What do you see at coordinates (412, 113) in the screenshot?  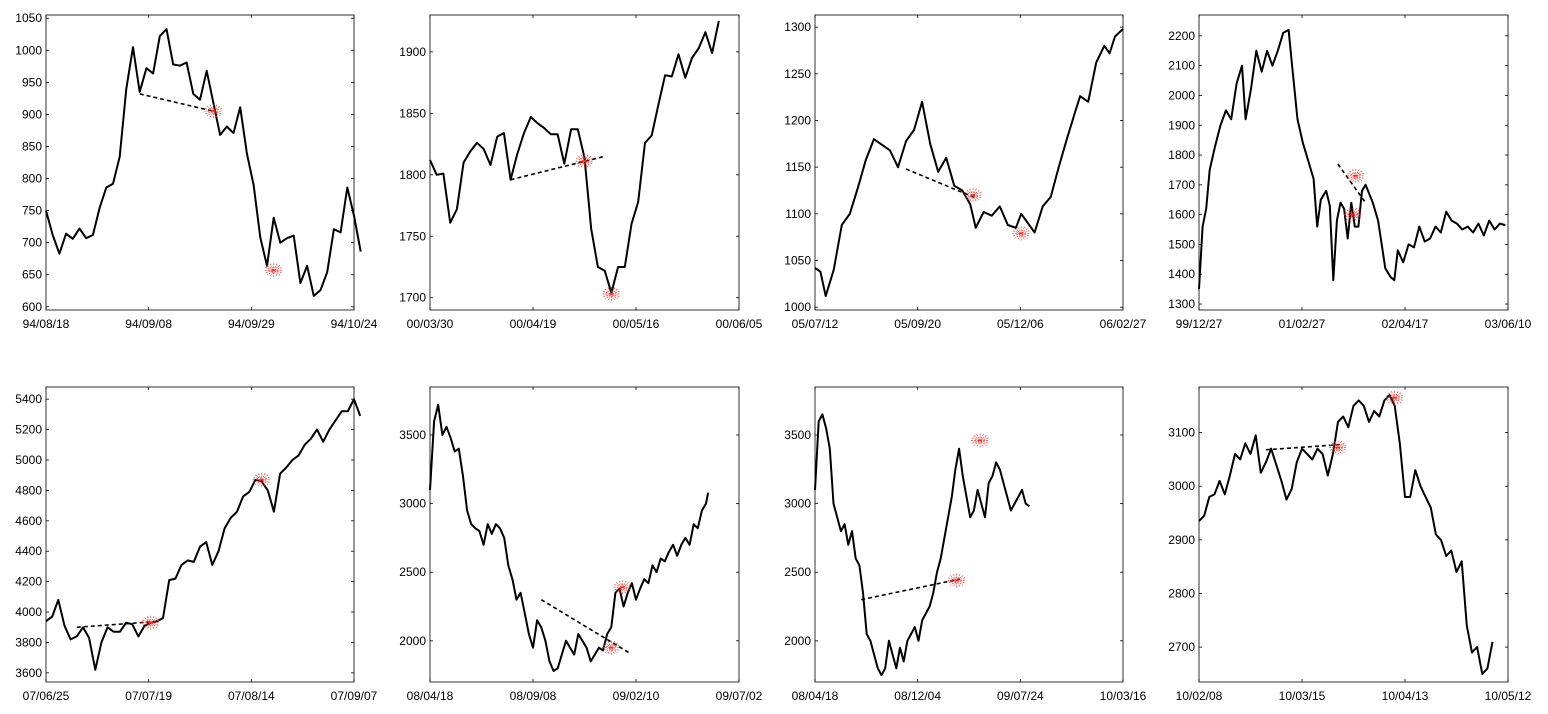 I see `y-tick-label: 1850` at bounding box center [412, 113].